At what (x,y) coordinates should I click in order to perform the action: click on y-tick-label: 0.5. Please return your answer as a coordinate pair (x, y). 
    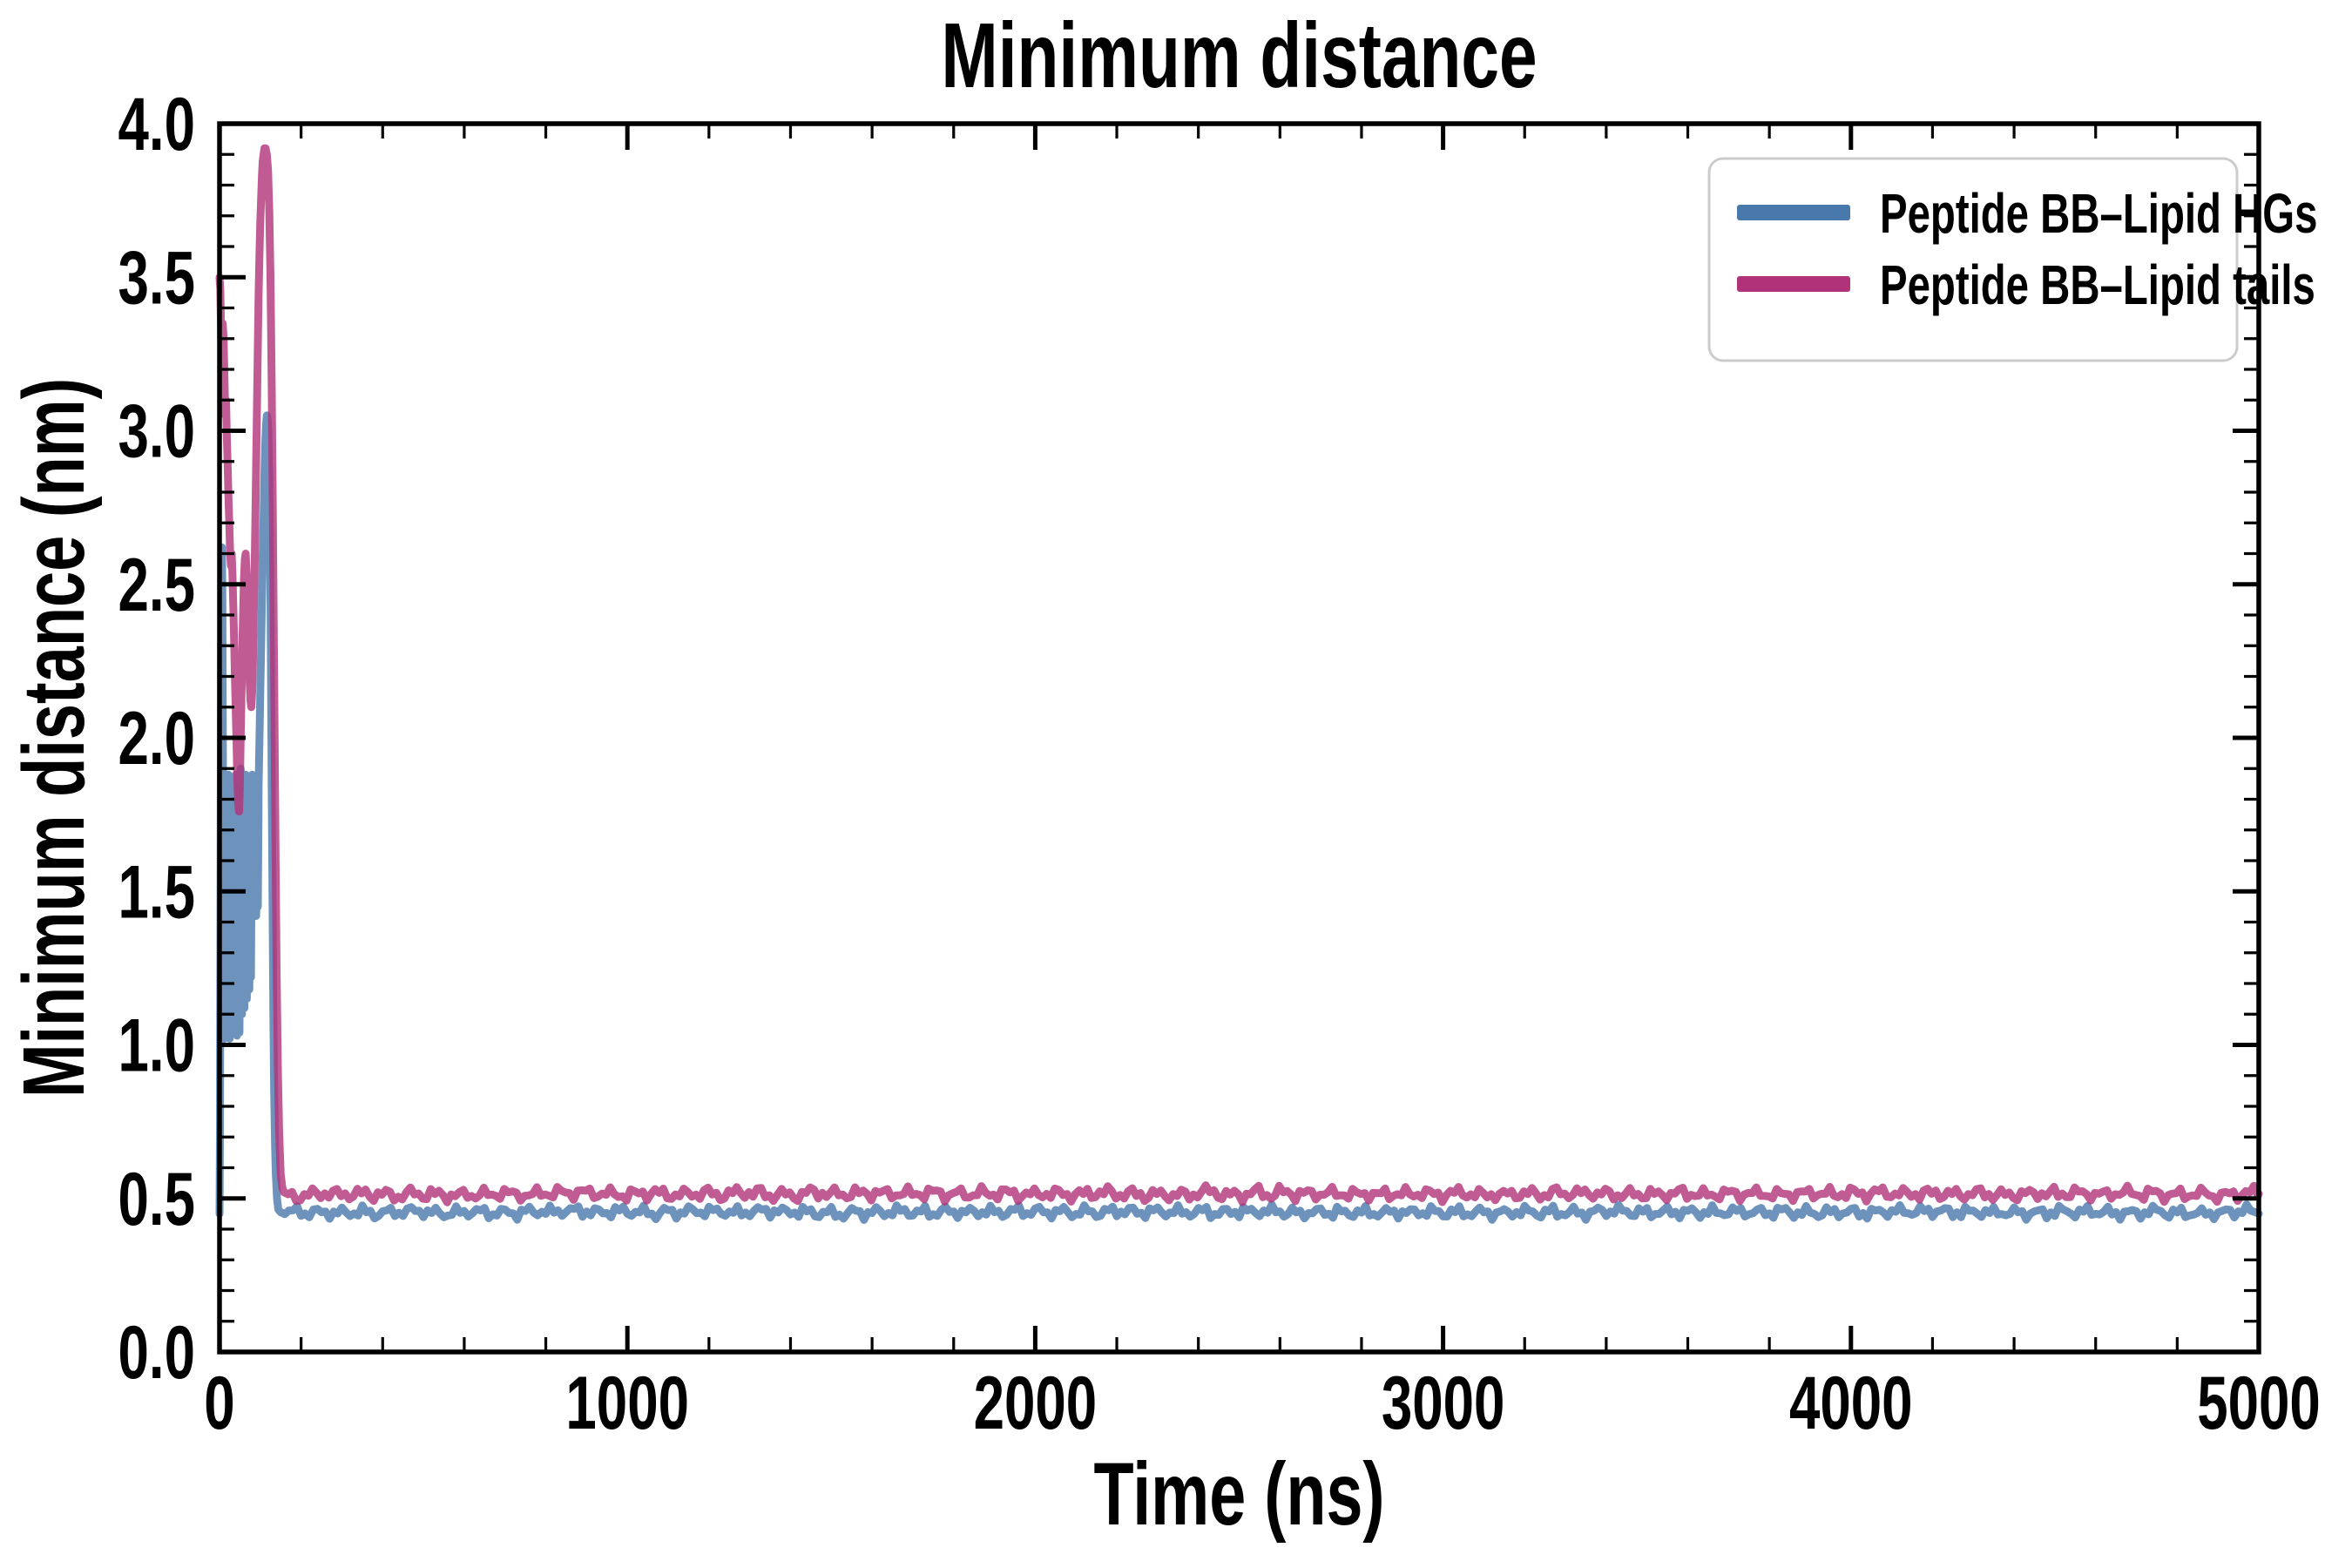
    Looking at the image, I should click on (156, 1200).